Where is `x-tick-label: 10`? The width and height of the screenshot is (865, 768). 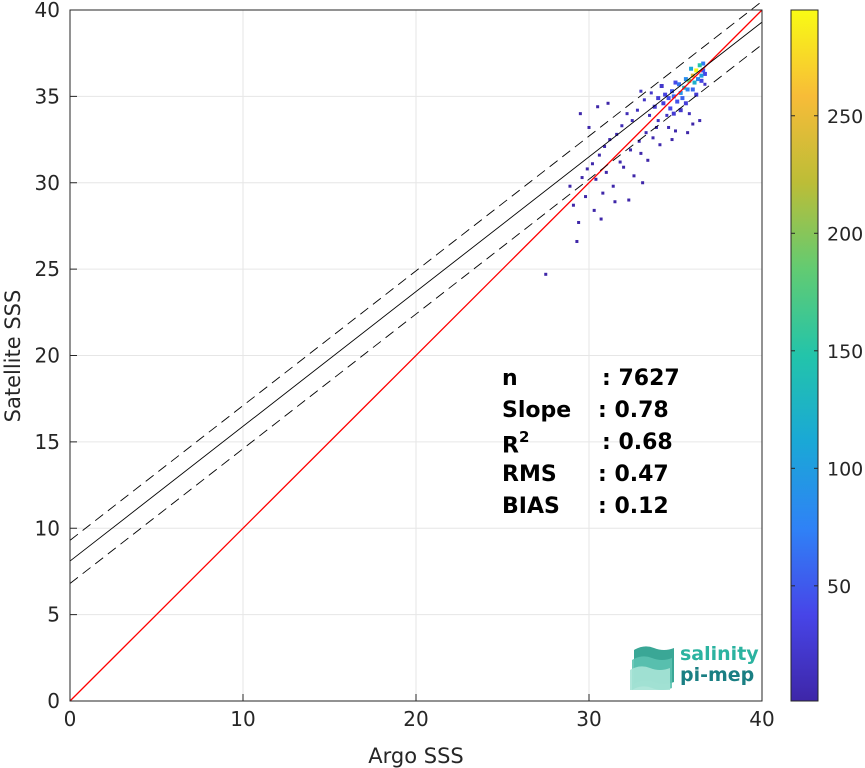
x-tick-label: 10 is located at coordinates (242, 719).